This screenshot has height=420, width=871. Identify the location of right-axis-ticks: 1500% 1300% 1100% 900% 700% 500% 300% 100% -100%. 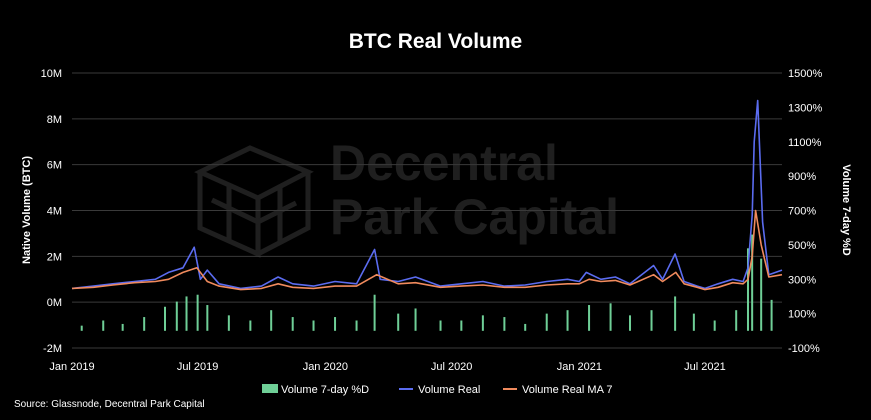
(805, 211).